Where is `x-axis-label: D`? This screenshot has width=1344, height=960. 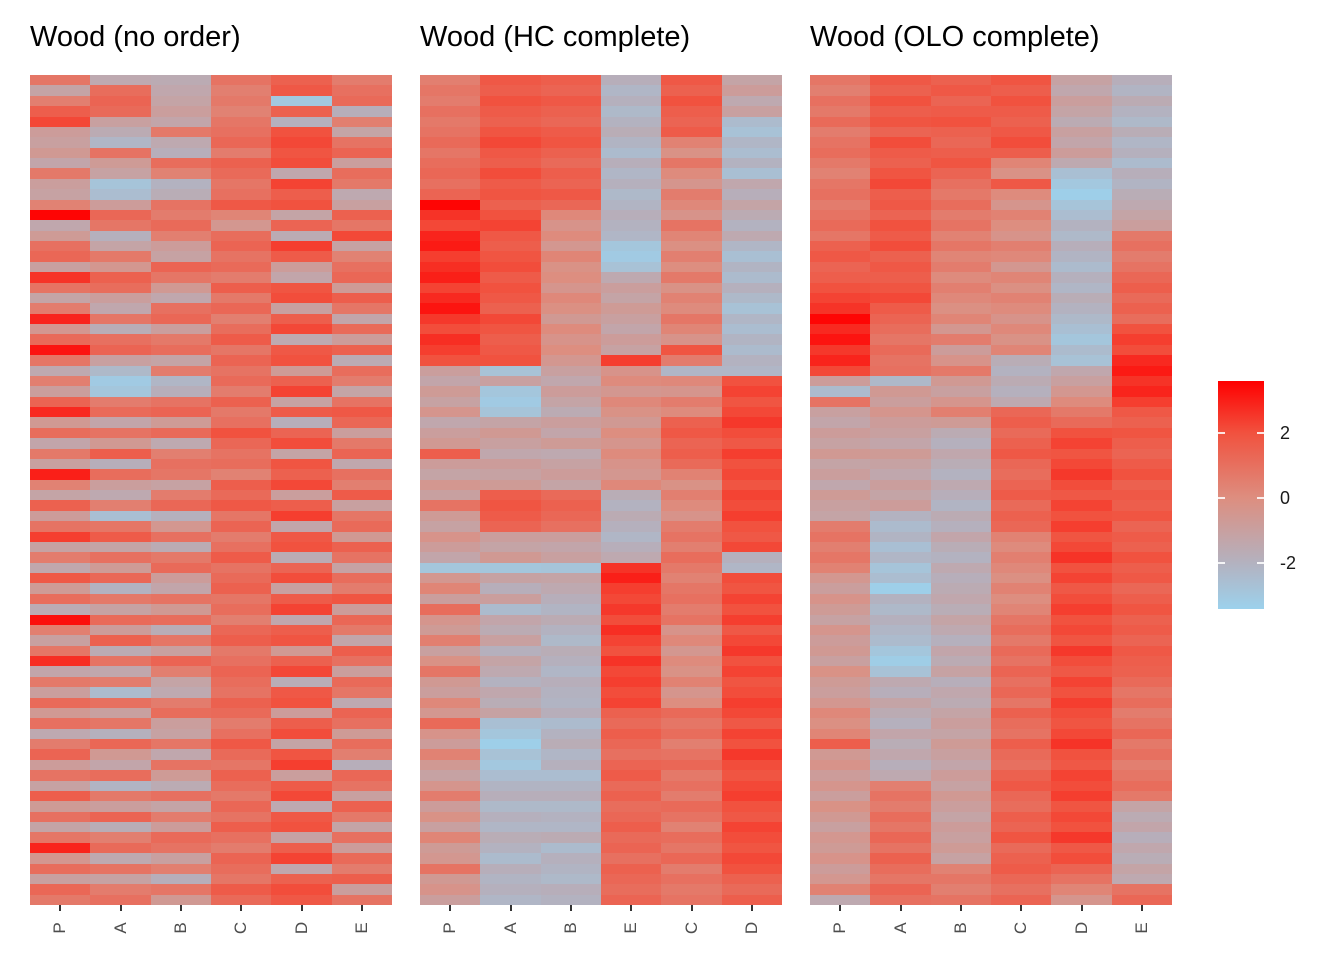
x-axis-label: D is located at coordinates (301, 928).